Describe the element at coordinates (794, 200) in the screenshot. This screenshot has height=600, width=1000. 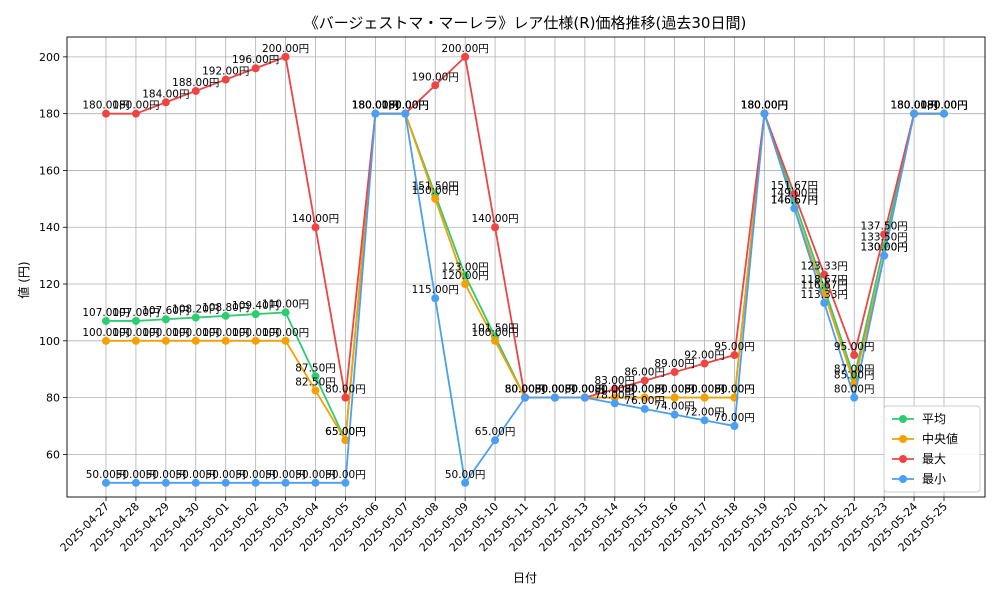
I see `data-label: 146.67円` at that location.